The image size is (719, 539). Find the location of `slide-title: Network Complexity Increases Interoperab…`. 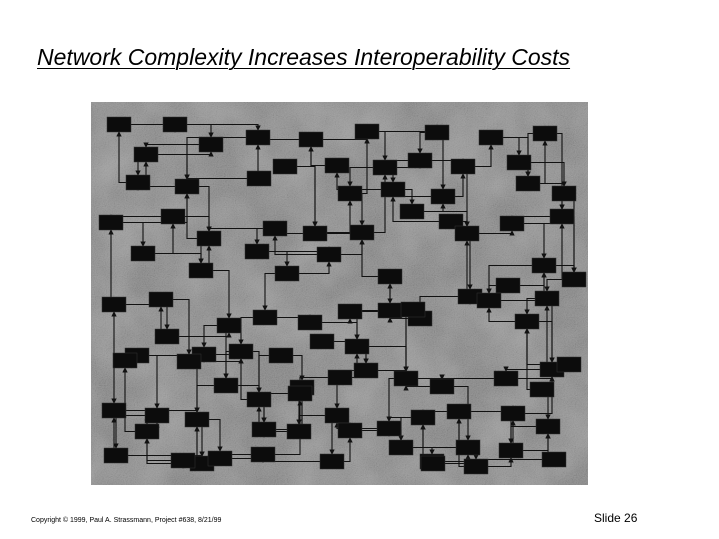

slide-title: Network Complexity Increases Interoperab… is located at coordinates (304, 57).